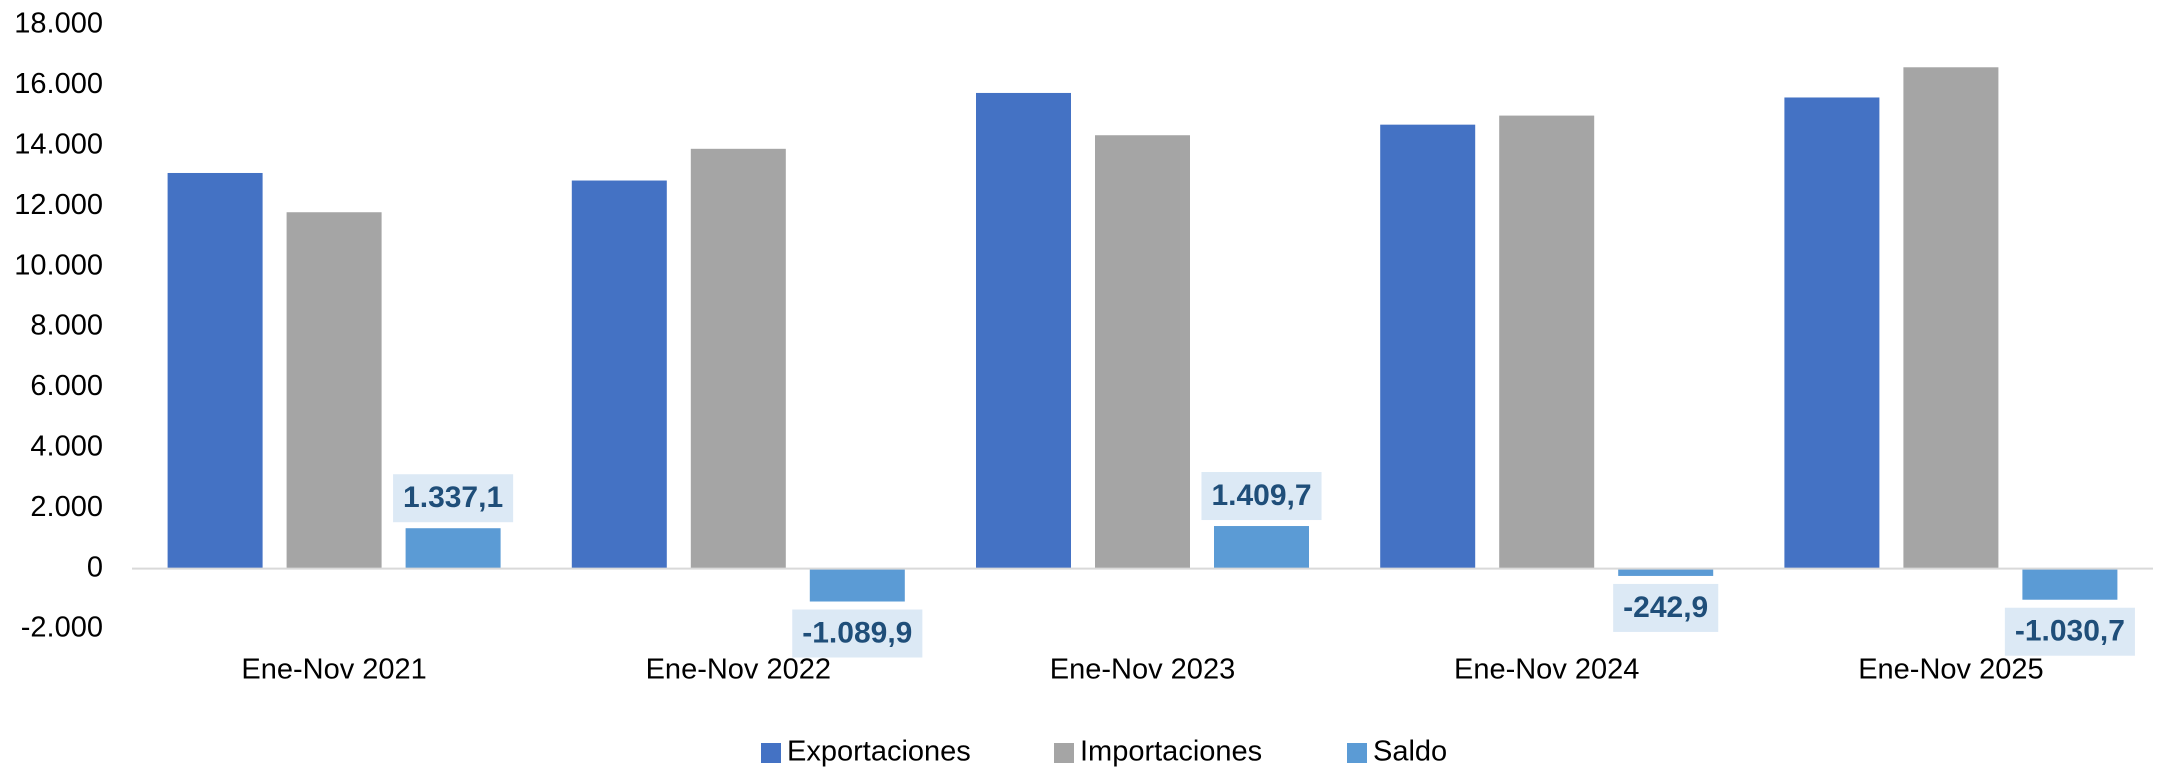 Image resolution: width=2157 pixels, height=770 pixels. What do you see at coordinates (1142, 670) in the screenshot?
I see `x-tick-label: Ene-Nov 2023` at bounding box center [1142, 670].